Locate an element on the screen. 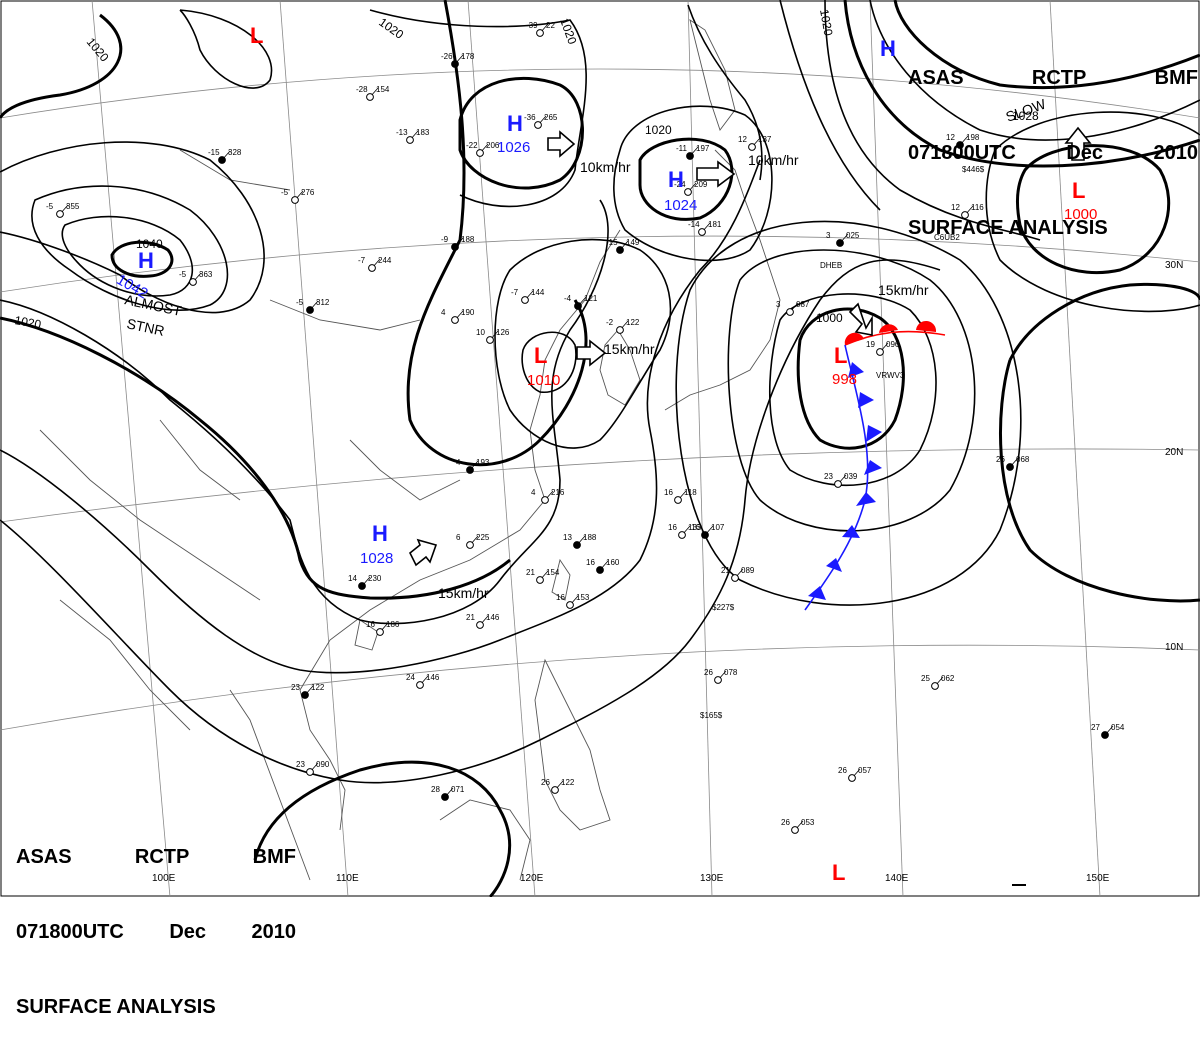 The height and width of the screenshot is (1045, 1200). station-plot: 26 057 is located at coordinates (855, 774).